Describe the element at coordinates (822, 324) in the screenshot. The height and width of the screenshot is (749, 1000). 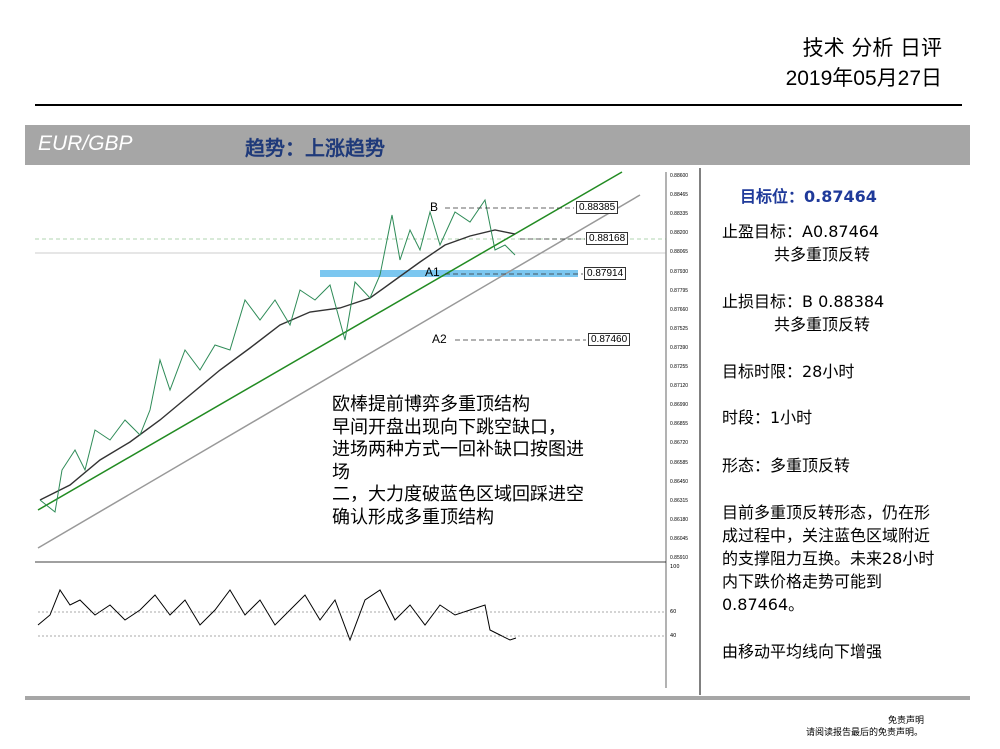
I see `stop-loss-note: 共多重顶反转` at that location.